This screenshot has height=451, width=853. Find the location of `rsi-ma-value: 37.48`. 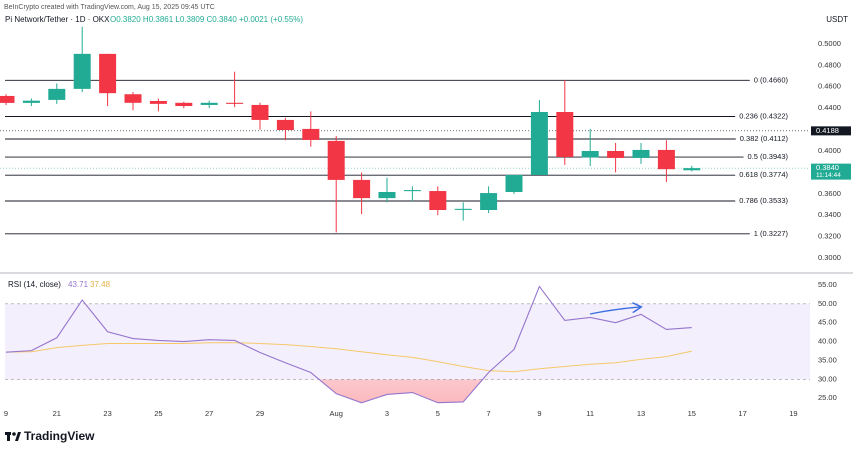

rsi-ma-value: 37.48 is located at coordinates (100, 284).